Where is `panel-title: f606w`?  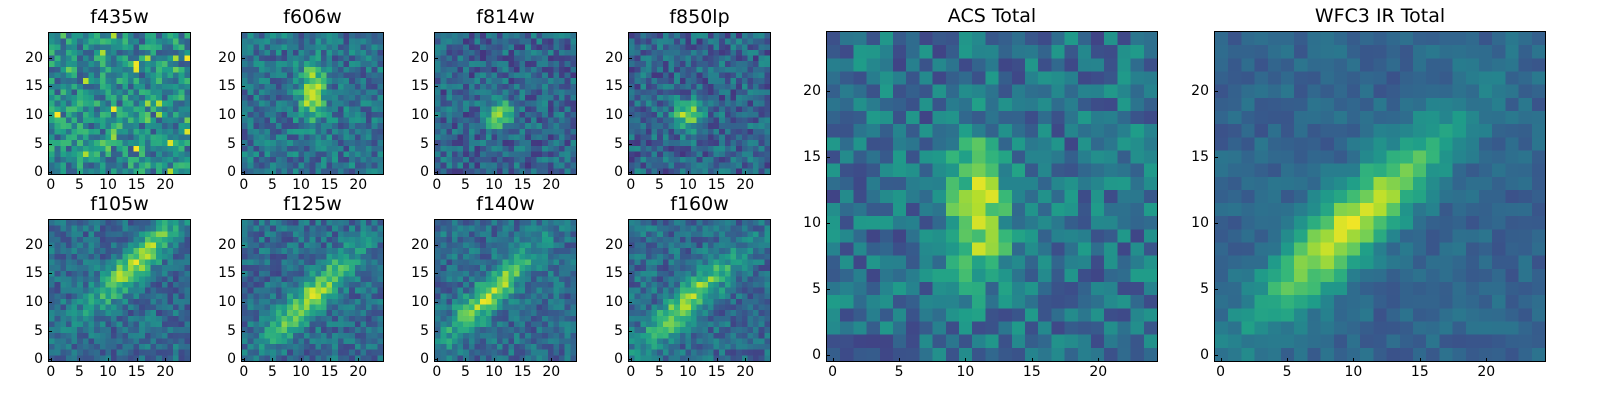 panel-title: f606w is located at coordinates (312, 17).